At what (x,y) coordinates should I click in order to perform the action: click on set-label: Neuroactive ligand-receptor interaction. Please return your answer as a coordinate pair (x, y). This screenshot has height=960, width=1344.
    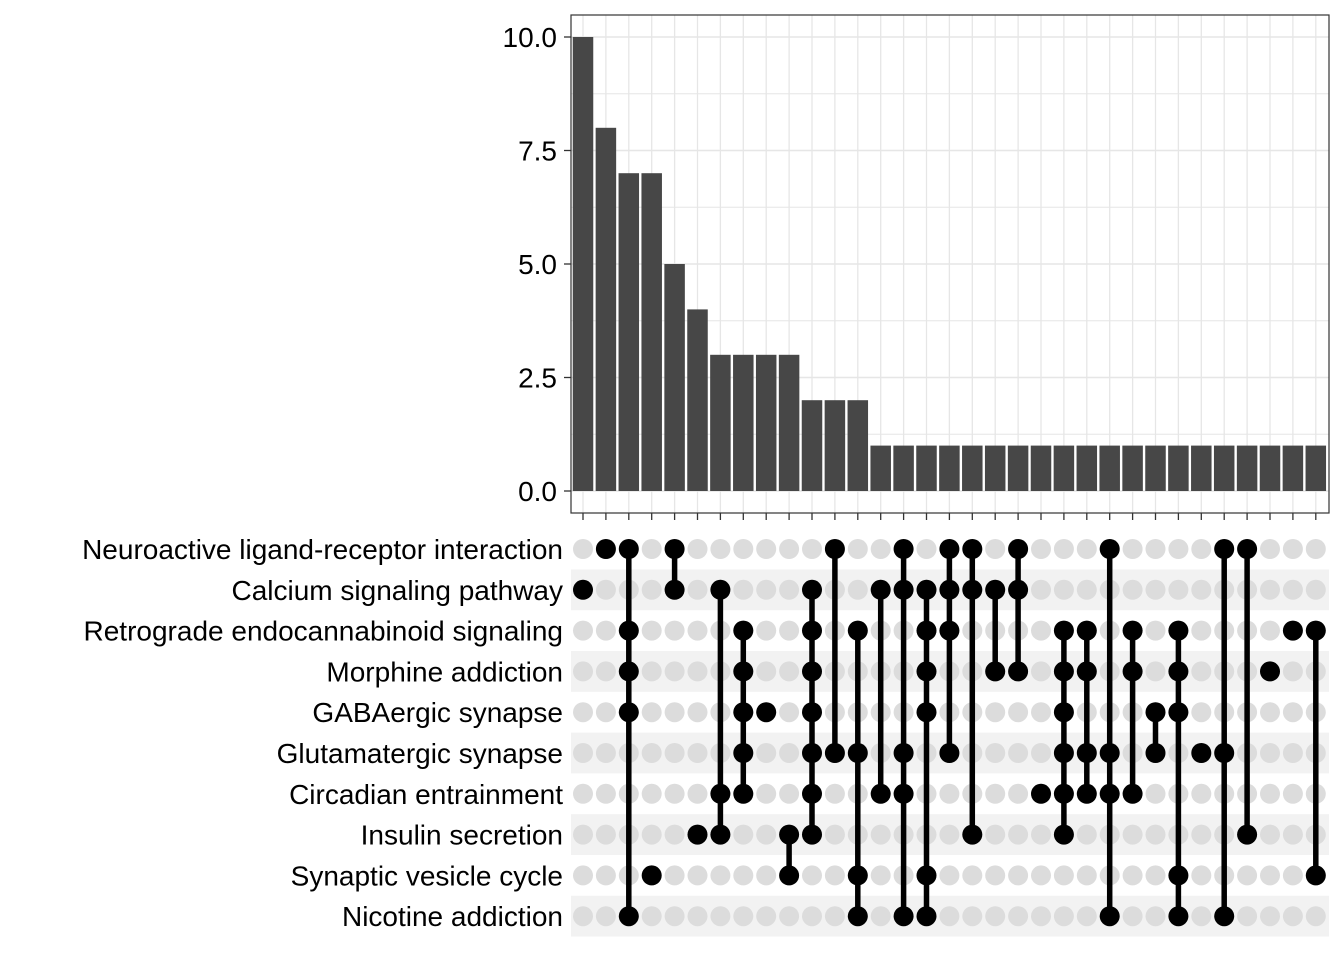
    Looking at the image, I should click on (322, 549).